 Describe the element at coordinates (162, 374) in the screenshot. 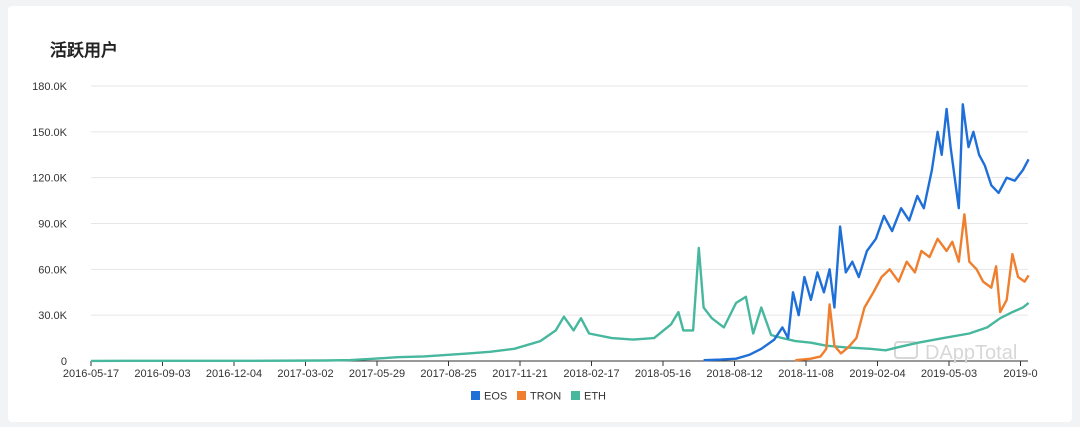

I see `x-tick-label: 2016-09-03` at that location.